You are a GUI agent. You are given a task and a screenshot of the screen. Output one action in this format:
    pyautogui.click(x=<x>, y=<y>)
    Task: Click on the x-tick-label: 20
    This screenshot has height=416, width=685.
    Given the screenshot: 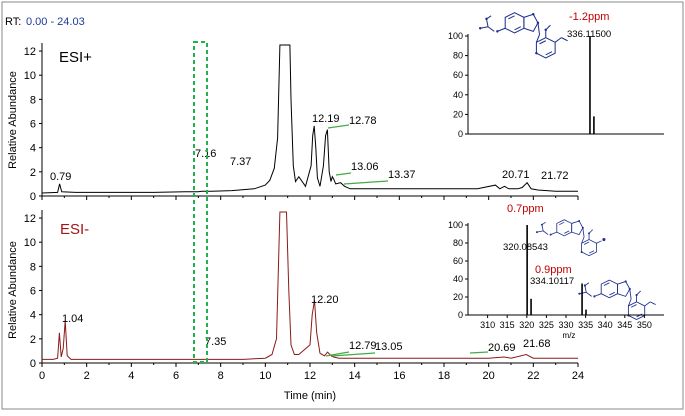 What is the action you would take?
    pyautogui.click(x=489, y=376)
    